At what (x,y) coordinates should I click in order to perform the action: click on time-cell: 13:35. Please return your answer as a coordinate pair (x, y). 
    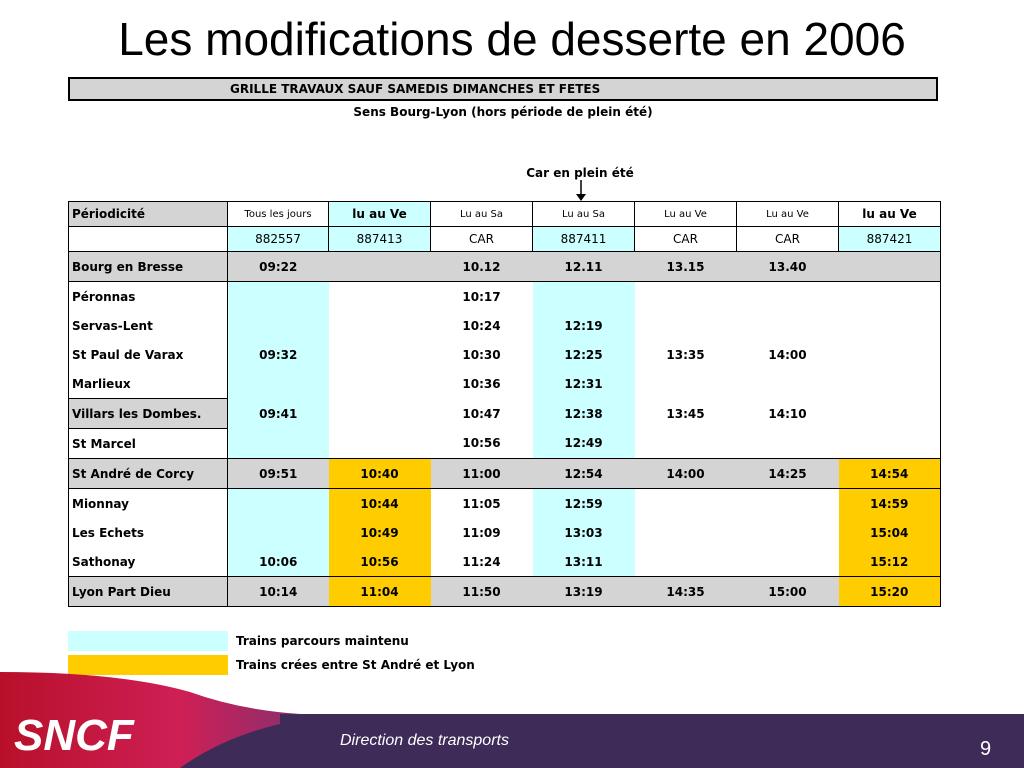
    Looking at the image, I should click on (685, 354).